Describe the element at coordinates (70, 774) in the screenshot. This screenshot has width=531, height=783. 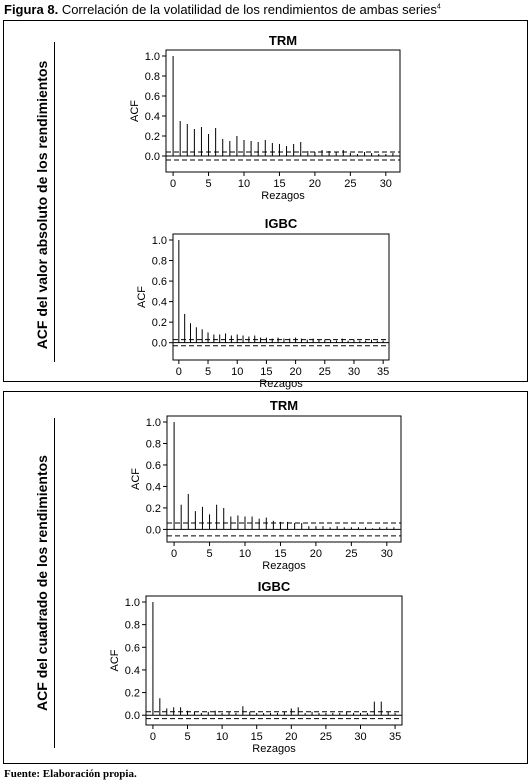
I see `source-note: Fuente: Elaboración propia.` at that location.